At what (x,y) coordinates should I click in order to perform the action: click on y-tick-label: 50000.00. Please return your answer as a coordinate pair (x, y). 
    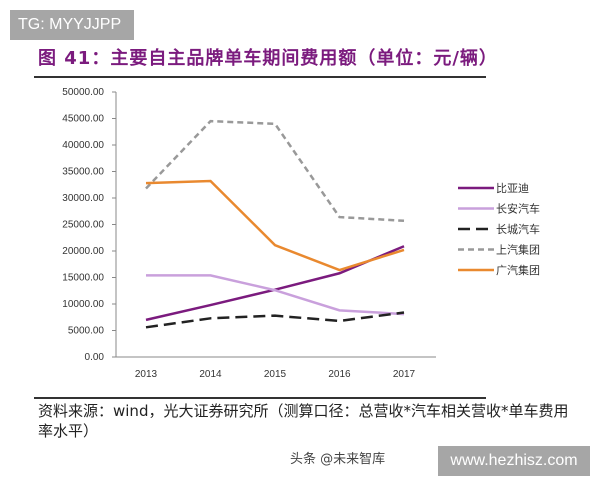
    Looking at the image, I should click on (83, 92).